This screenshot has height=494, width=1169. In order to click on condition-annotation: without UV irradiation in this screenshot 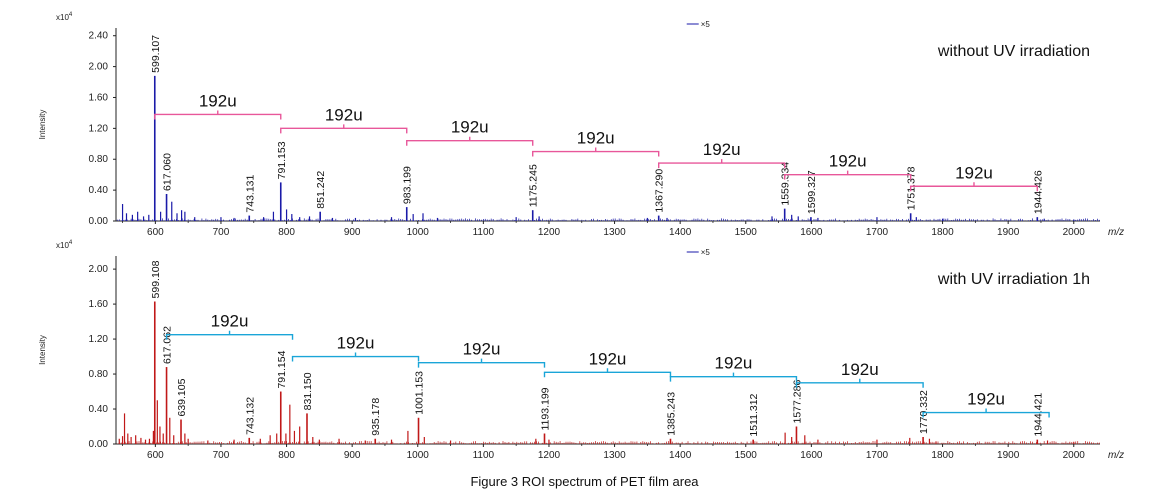, I will do `click(1013, 51)`.